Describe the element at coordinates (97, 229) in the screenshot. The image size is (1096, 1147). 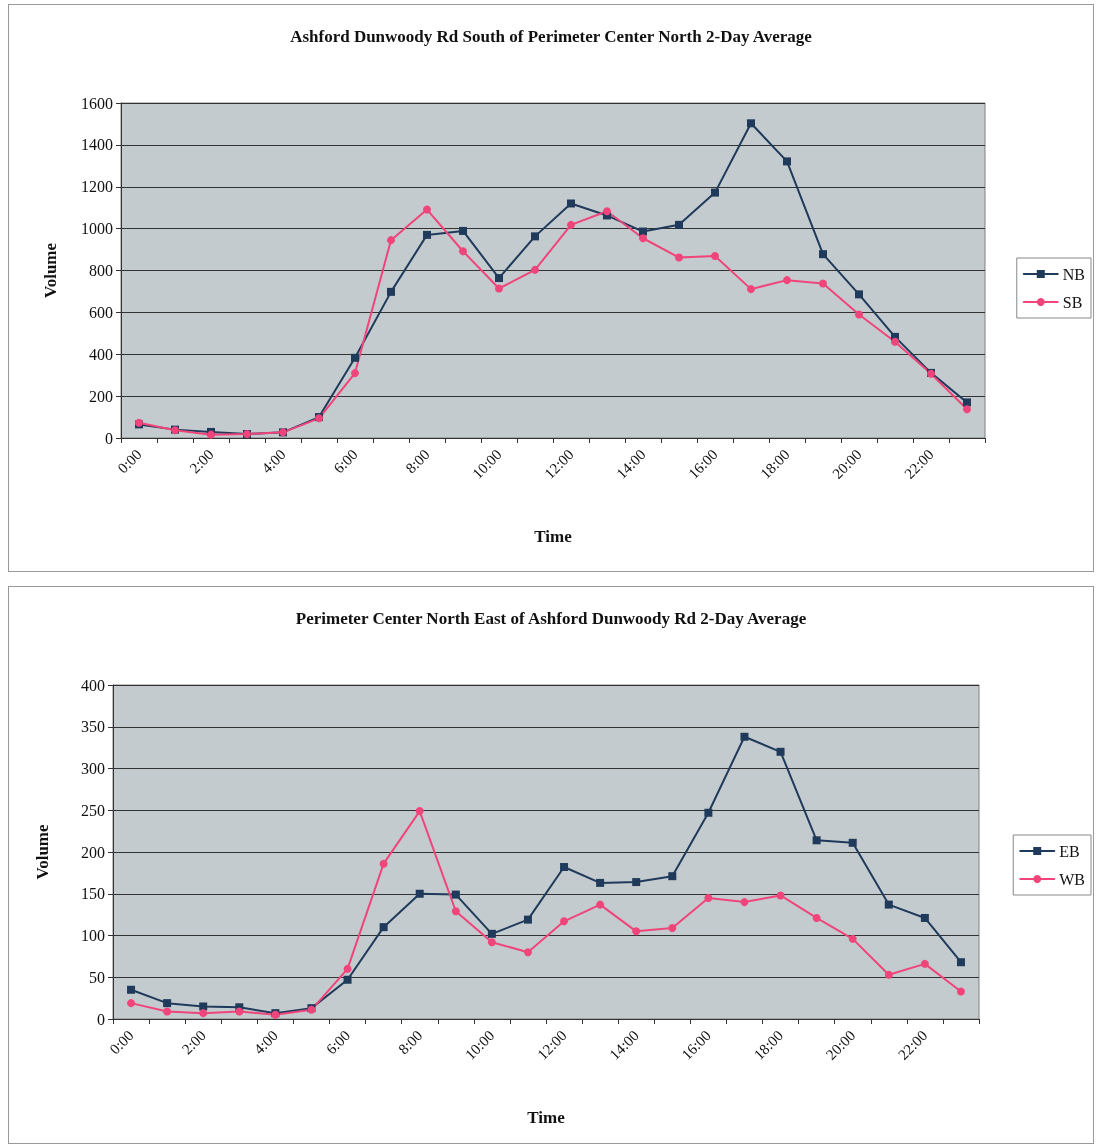
I see `y-tick-label: 1000` at that location.